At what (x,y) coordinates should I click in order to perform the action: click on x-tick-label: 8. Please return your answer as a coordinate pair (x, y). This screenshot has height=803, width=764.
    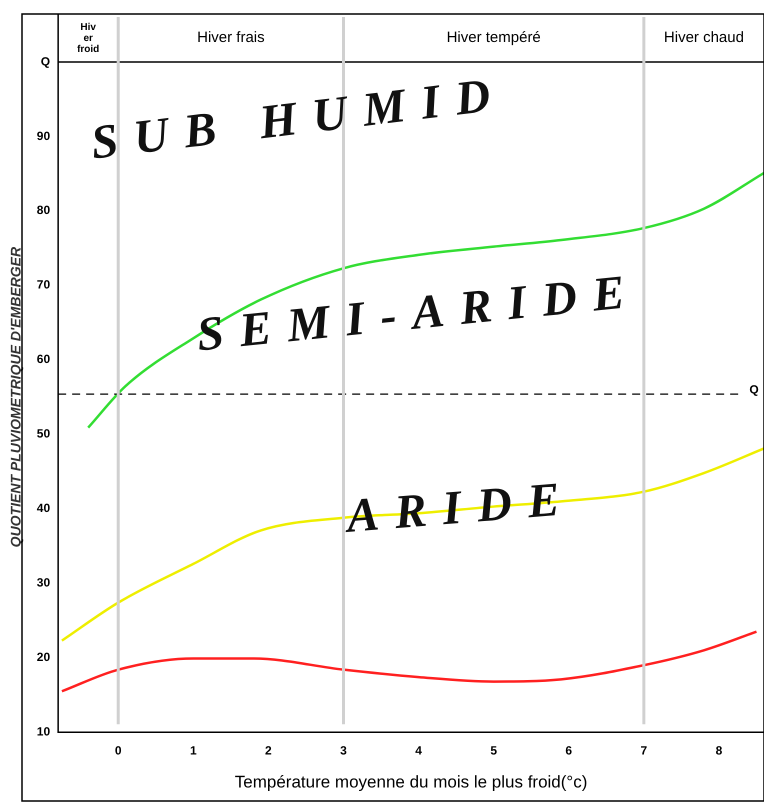
    Looking at the image, I should click on (719, 751).